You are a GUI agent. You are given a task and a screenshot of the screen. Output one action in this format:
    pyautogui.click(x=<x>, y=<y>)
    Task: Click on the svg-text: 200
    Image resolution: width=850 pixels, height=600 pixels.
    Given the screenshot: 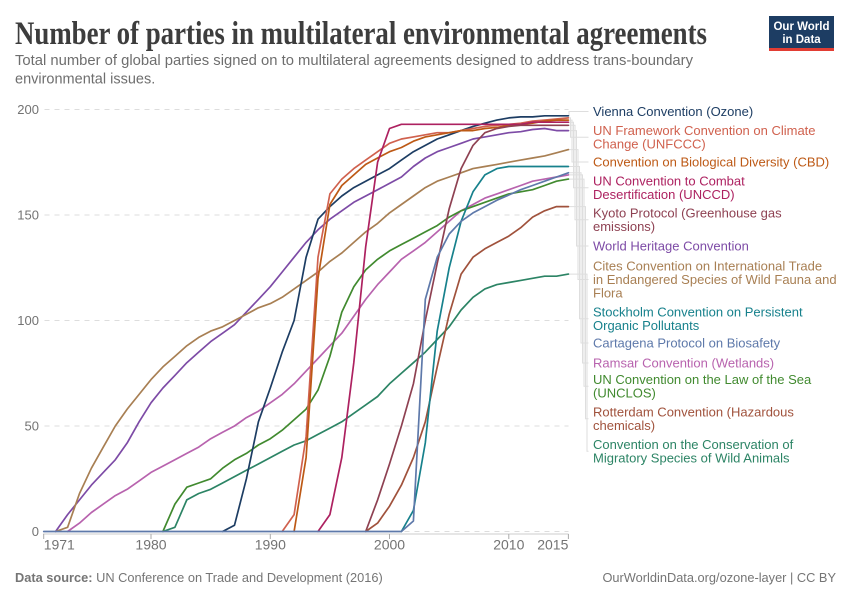 What is the action you would take?
    pyautogui.click(x=28, y=109)
    